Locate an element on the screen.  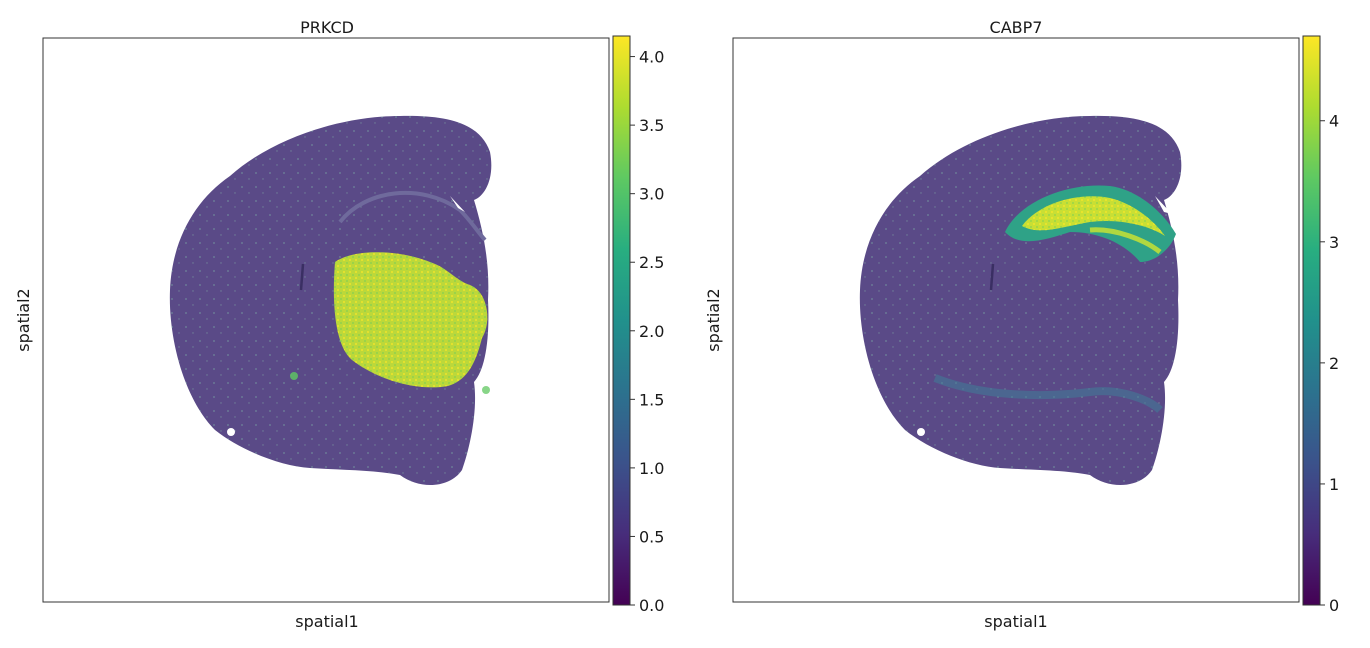
hippocampus-dots is located at coordinates (1093, 216).